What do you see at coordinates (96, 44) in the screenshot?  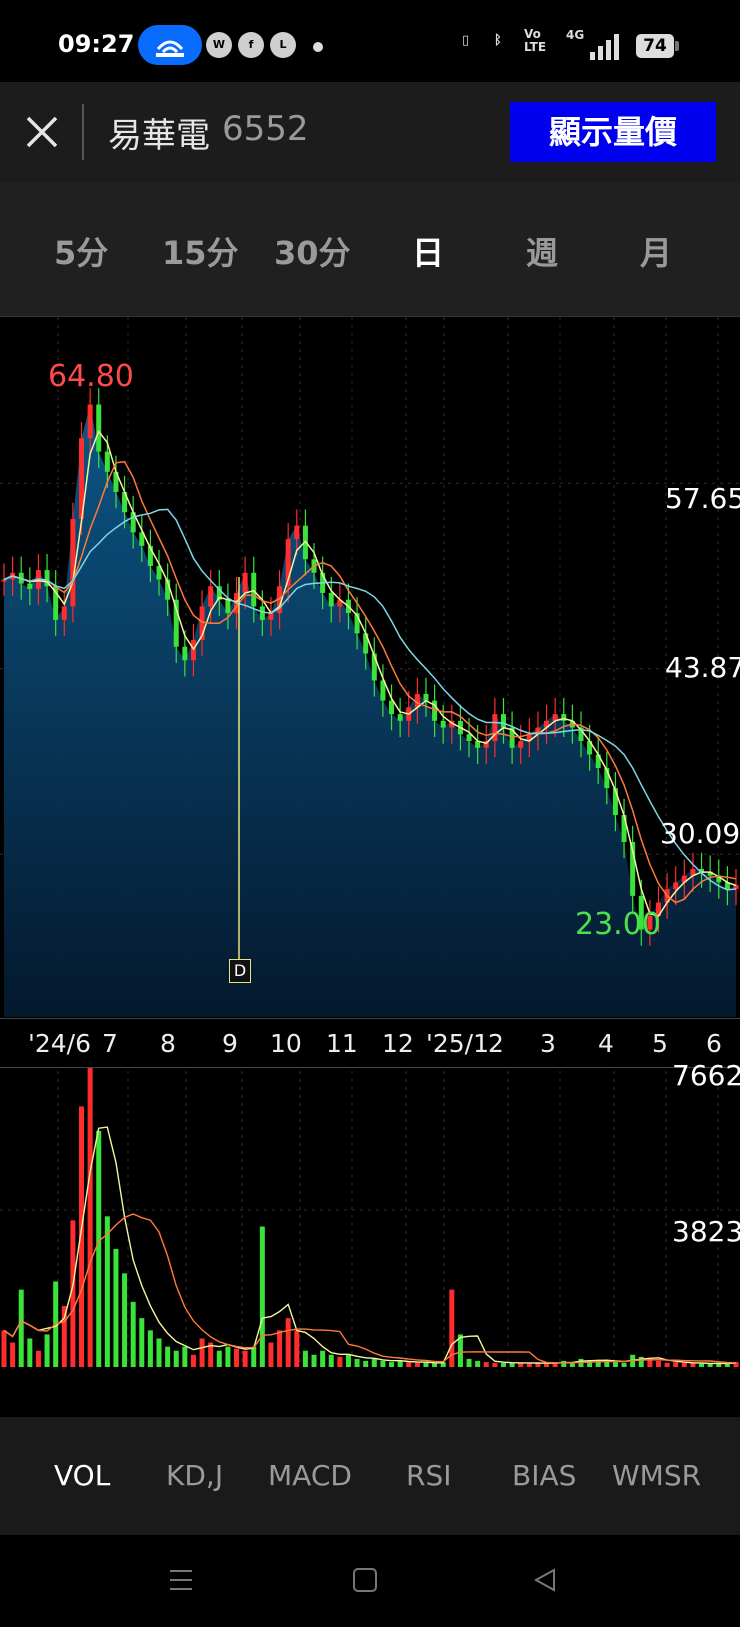 I see `status-time: 09:27` at bounding box center [96, 44].